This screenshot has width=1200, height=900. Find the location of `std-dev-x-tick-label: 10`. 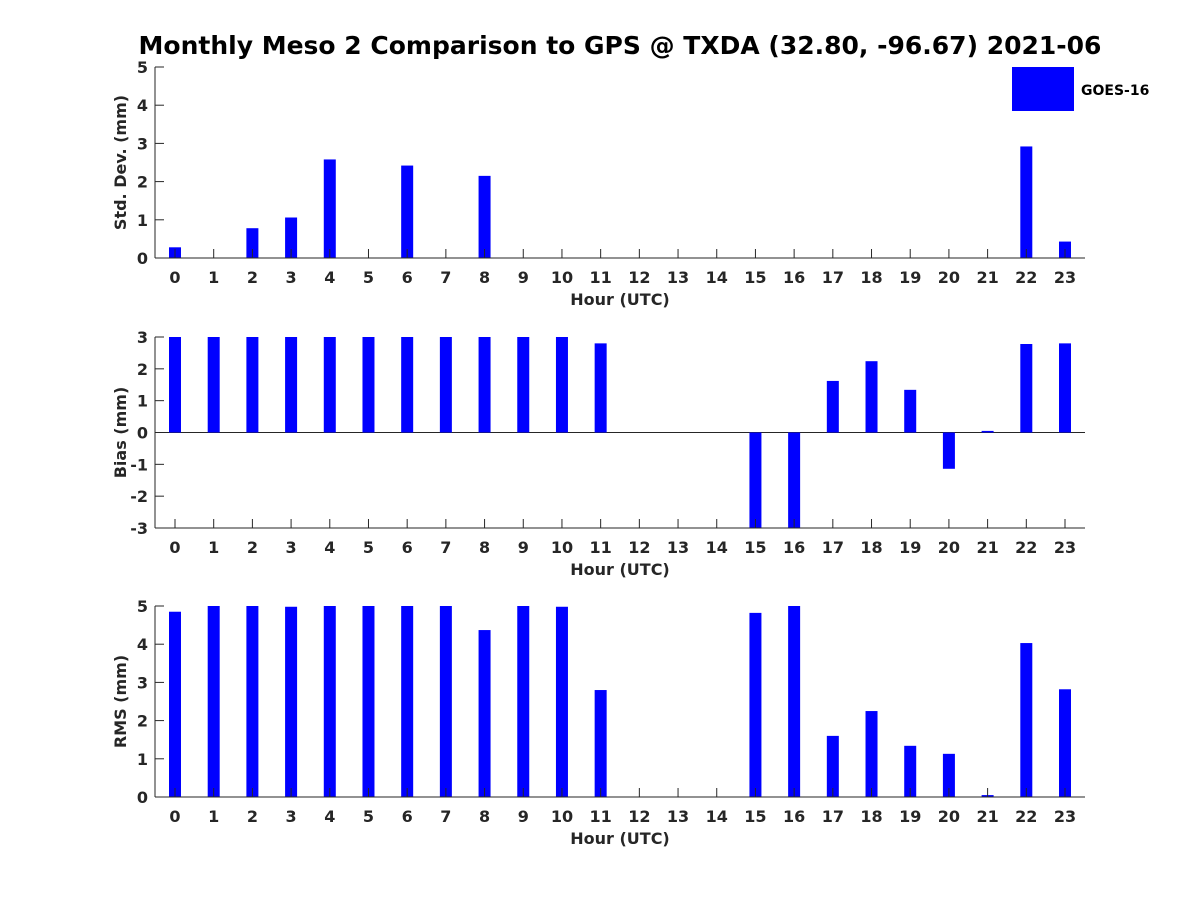

std-dev-x-tick-label: 10 is located at coordinates (562, 277).